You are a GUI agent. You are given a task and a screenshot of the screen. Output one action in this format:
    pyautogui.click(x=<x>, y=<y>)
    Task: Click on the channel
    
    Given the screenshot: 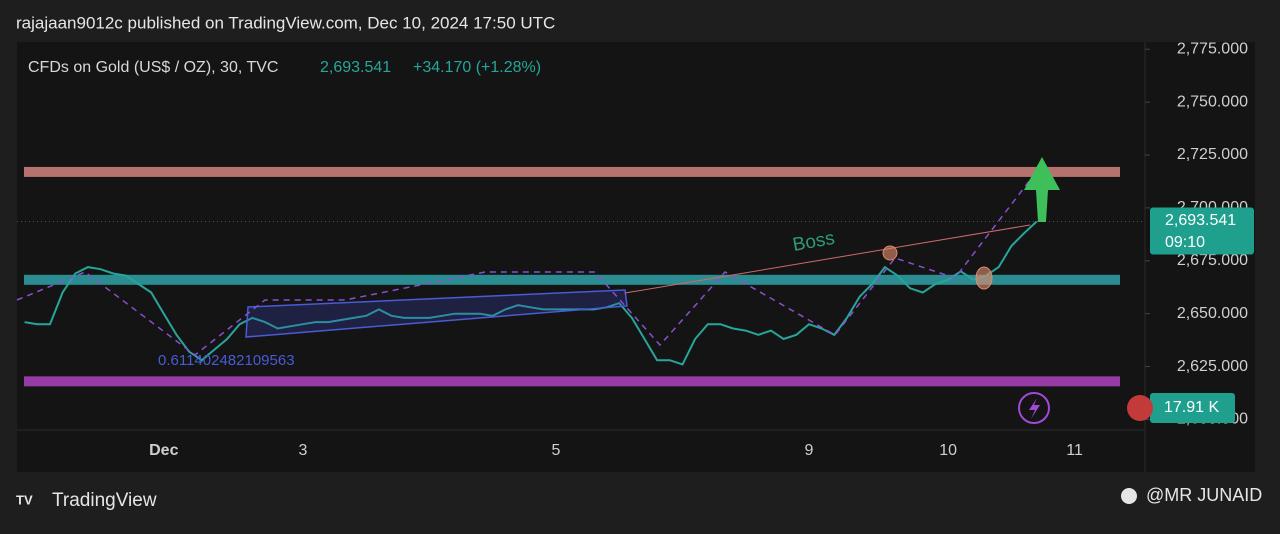 What is the action you would take?
    pyautogui.click(x=436, y=313)
    